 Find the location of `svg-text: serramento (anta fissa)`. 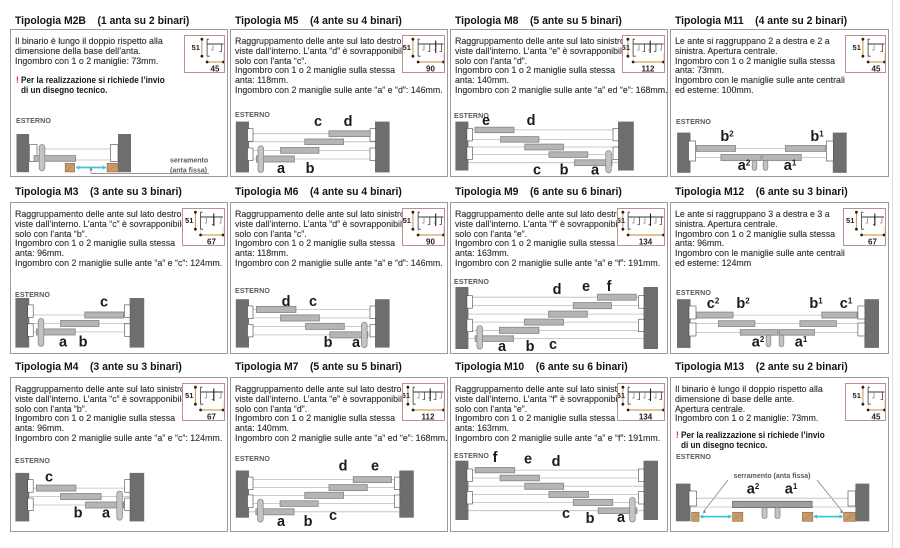

svg-text: serramento (anta fissa) is located at coordinates (771, 476).